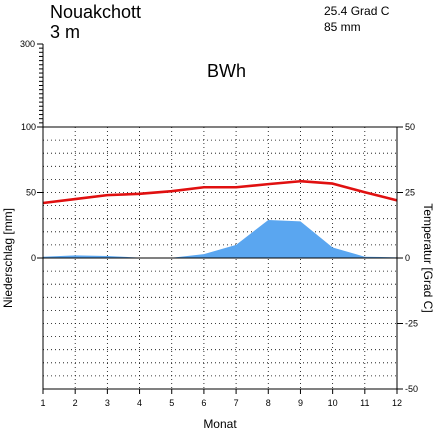  Describe the element at coordinates (411, 389) in the screenshot. I see `temp-tick-label: -50` at that location.